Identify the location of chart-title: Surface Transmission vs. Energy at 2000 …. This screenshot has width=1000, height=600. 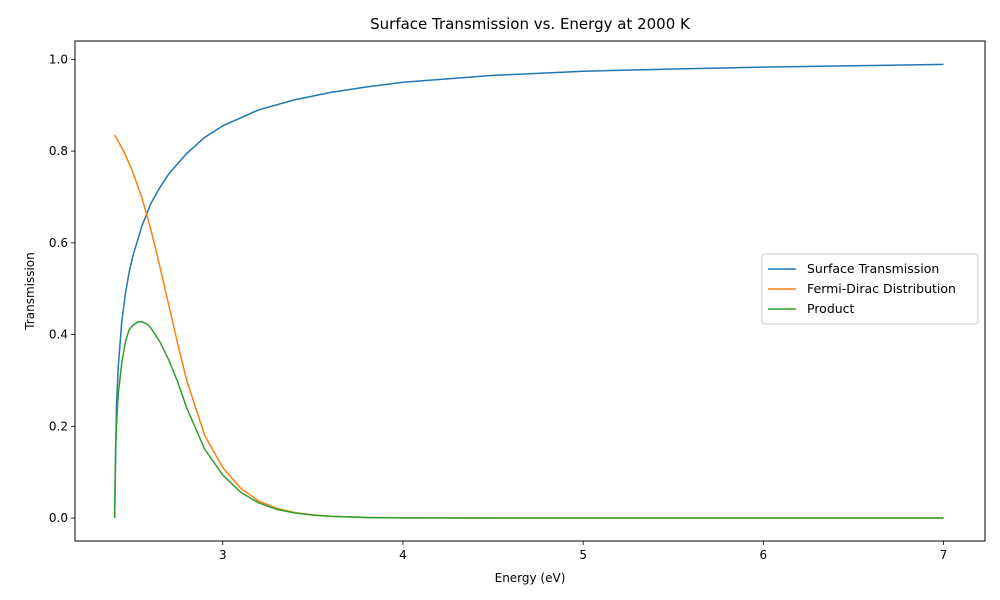
(530, 24).